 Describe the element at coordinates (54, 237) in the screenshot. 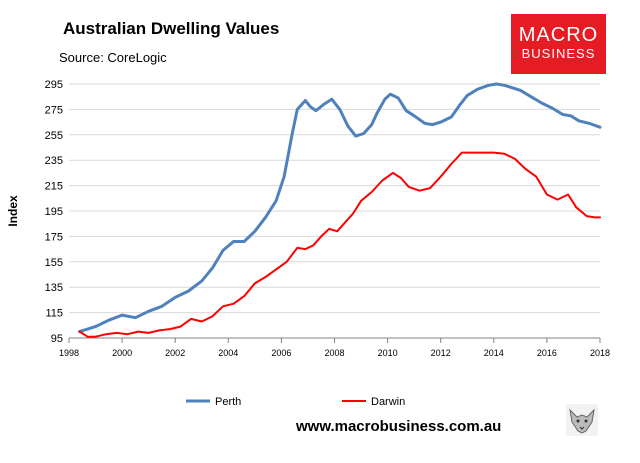

I see `y-tick-label: 175` at that location.